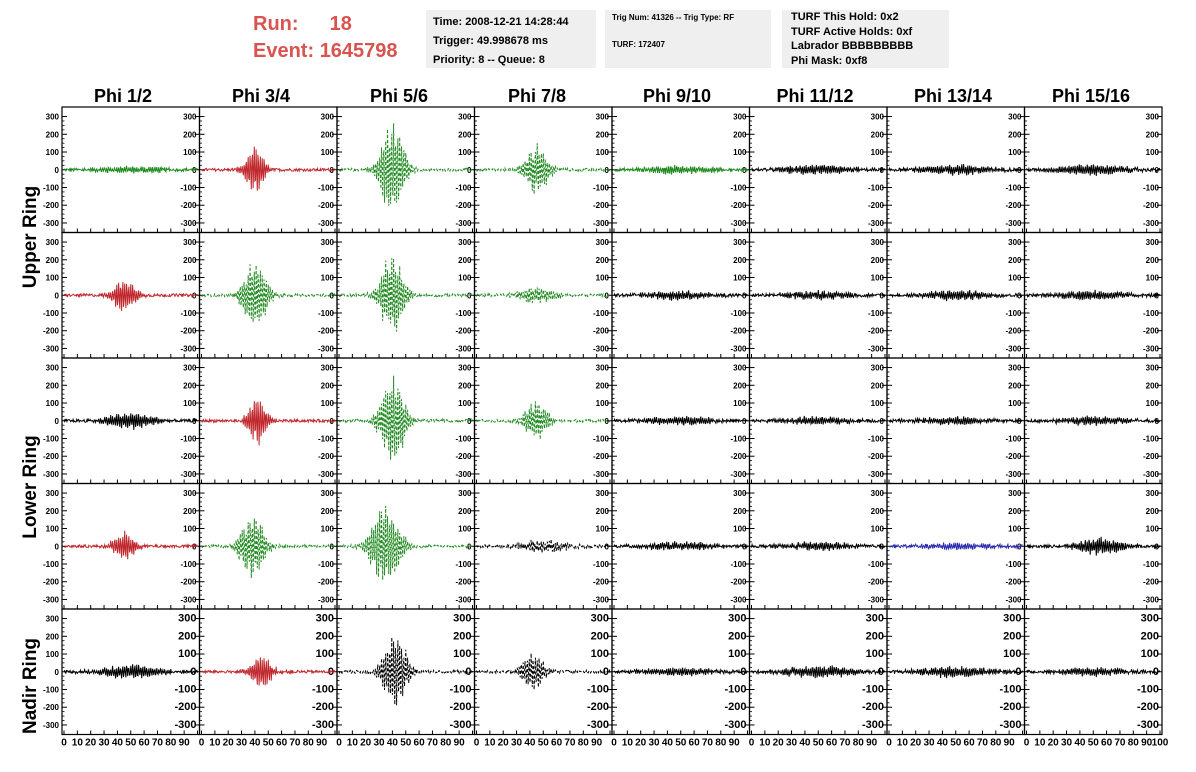 Image resolution: width=1196 pixels, height=772 pixels. Describe the element at coordinates (340, 24) in the screenshot. I see `run-value: 18` at that location.